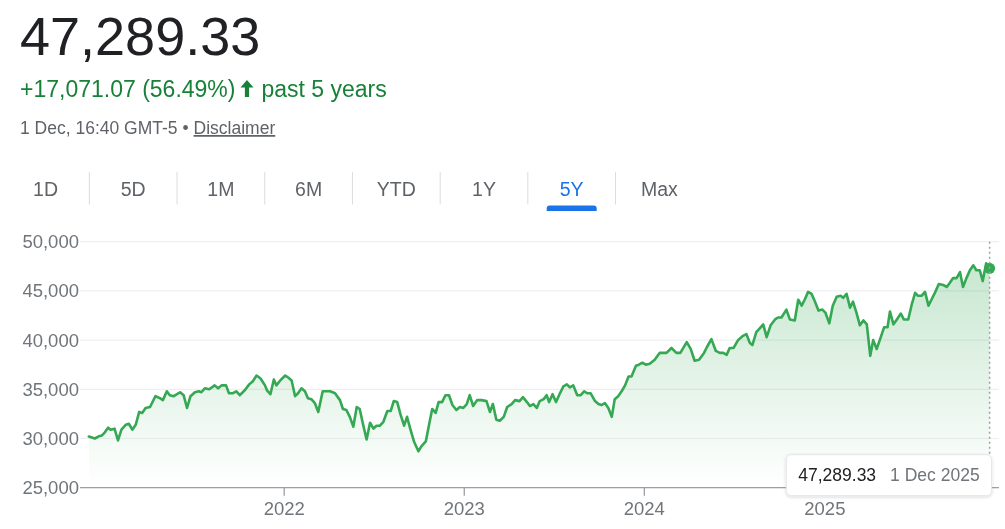  What do you see at coordinates (50, 340) in the screenshot?
I see `y-tick-label: 40,000` at bounding box center [50, 340].